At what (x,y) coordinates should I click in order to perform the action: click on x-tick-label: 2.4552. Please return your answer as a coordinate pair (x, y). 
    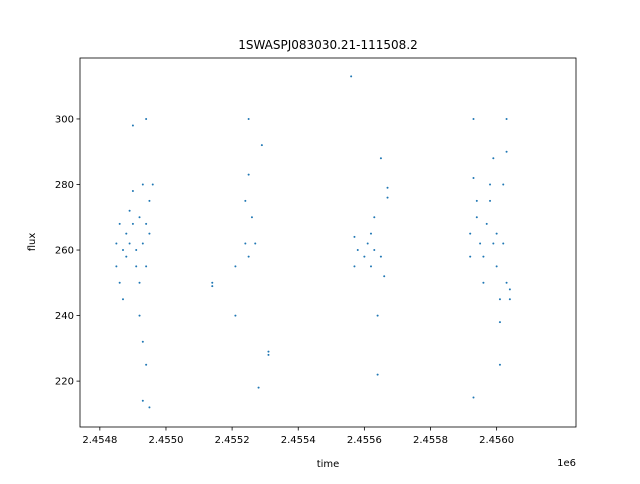
    Looking at the image, I should click on (232, 440).